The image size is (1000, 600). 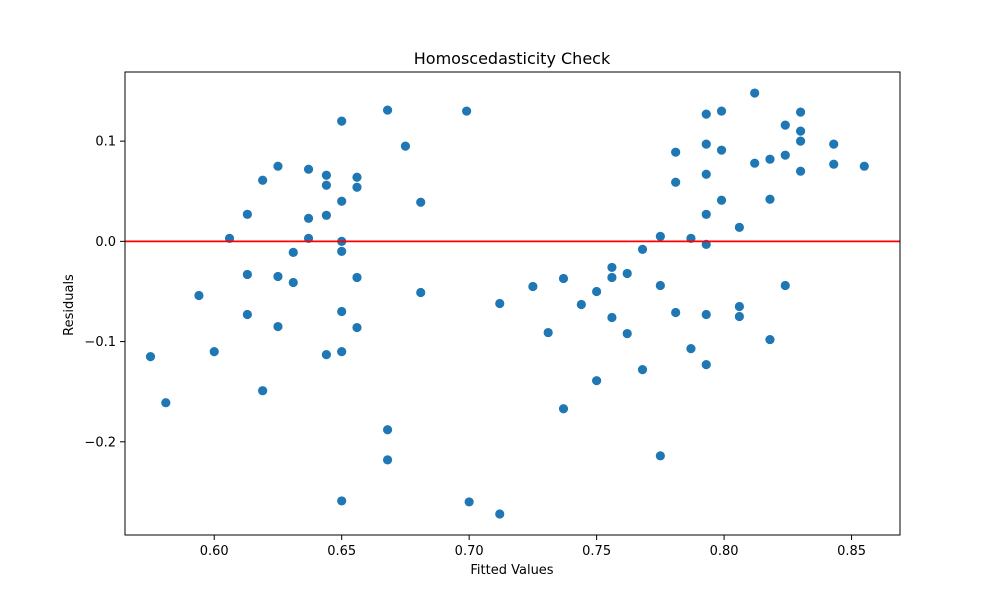 What do you see at coordinates (511, 570) in the screenshot?
I see `x-axis-label: Fitted Values` at bounding box center [511, 570].